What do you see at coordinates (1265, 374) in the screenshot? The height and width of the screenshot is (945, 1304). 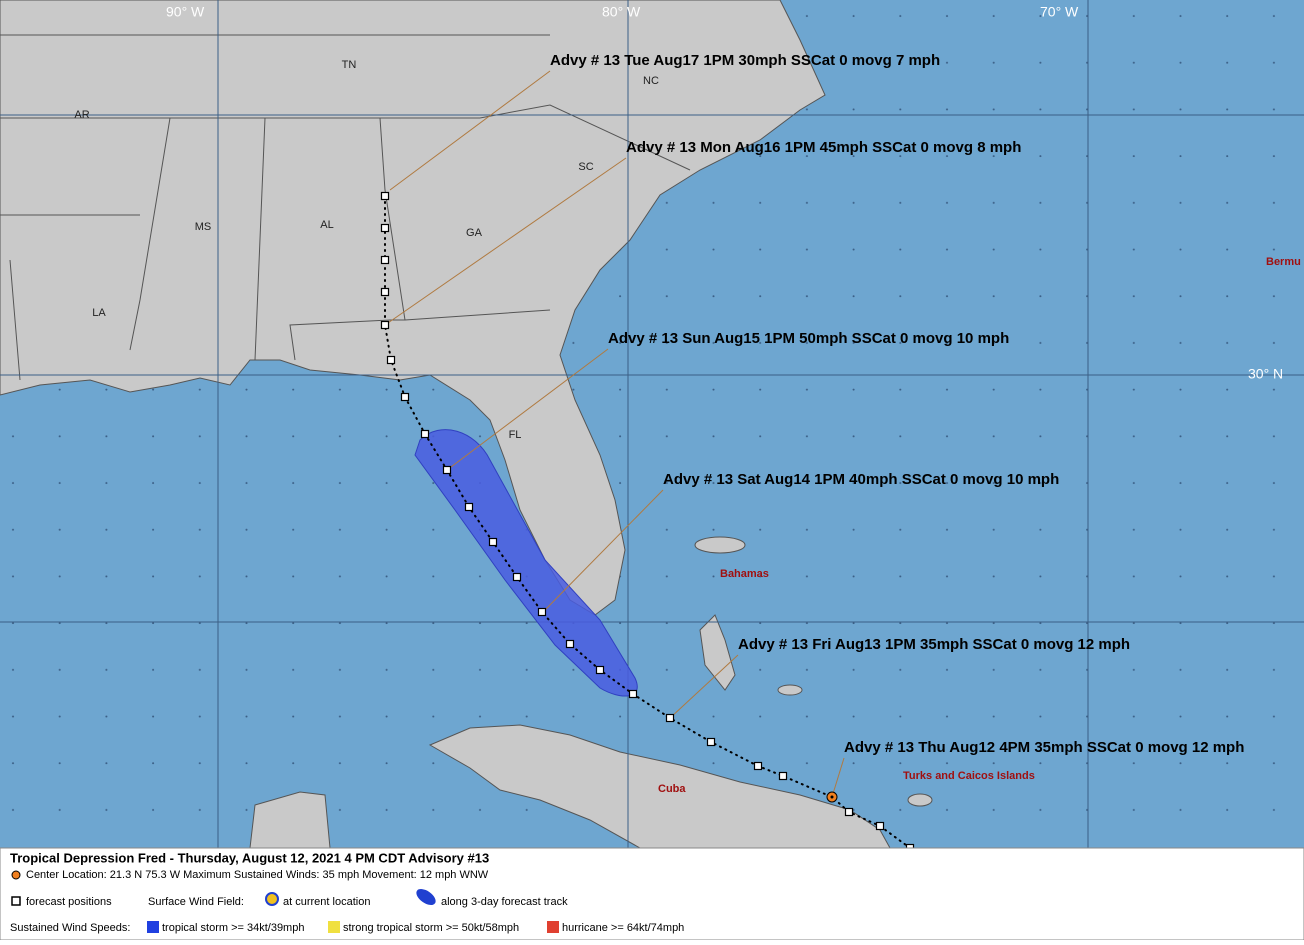 I see `graticule-label: 30° N` at bounding box center [1265, 374].